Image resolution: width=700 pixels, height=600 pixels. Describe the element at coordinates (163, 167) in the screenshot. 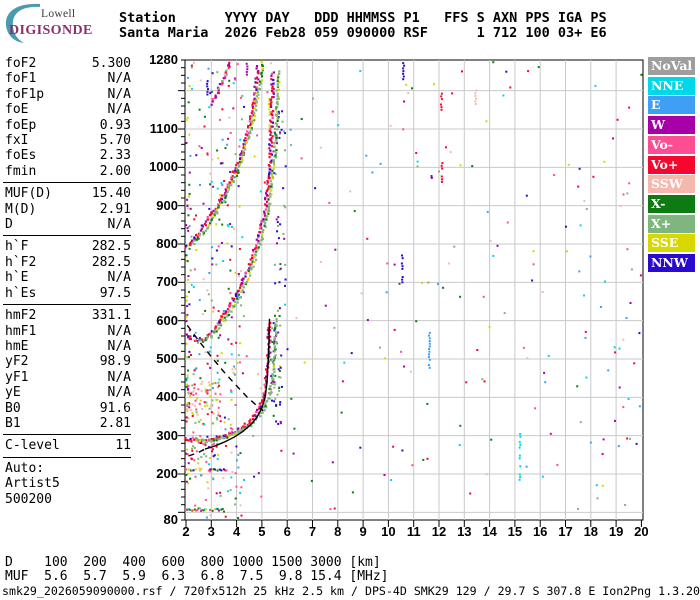

I see `y-axis-label: 1000` at that location.